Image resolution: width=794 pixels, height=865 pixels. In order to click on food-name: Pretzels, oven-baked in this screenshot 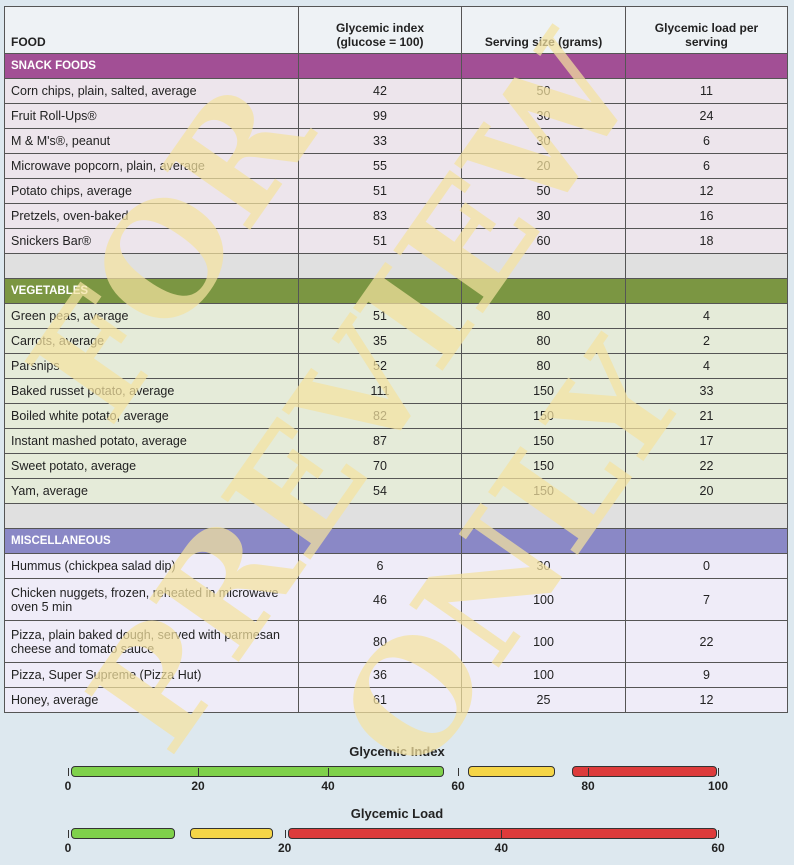, I will do `click(151, 216)`.